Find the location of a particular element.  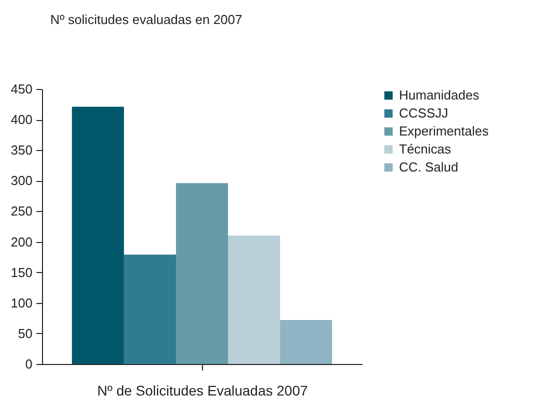

y-tick-label: 400 is located at coordinates (21, 120).